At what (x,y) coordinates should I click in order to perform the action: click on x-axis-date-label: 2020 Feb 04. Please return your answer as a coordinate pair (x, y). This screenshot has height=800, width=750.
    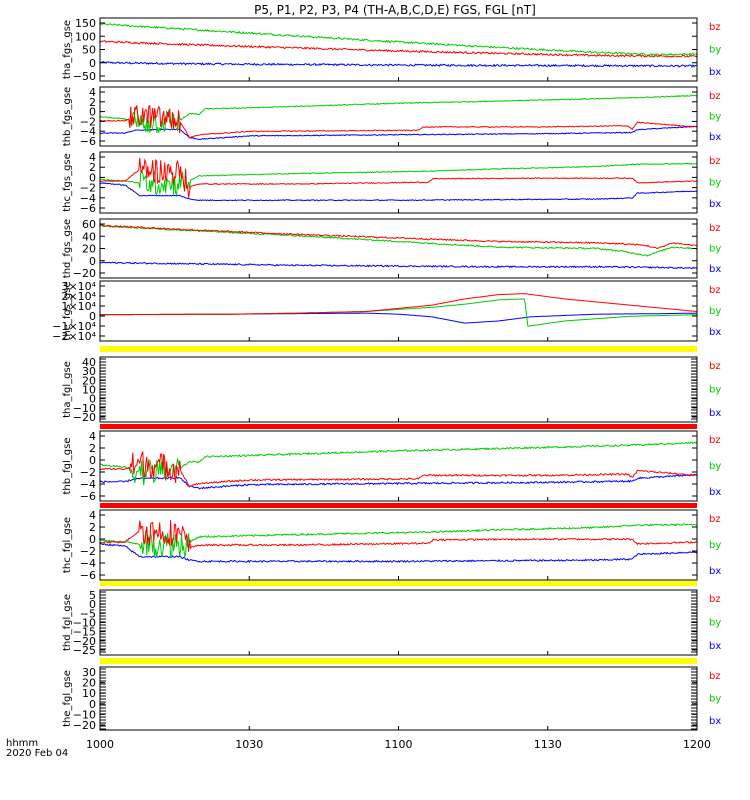
    Looking at the image, I should click on (37, 753).